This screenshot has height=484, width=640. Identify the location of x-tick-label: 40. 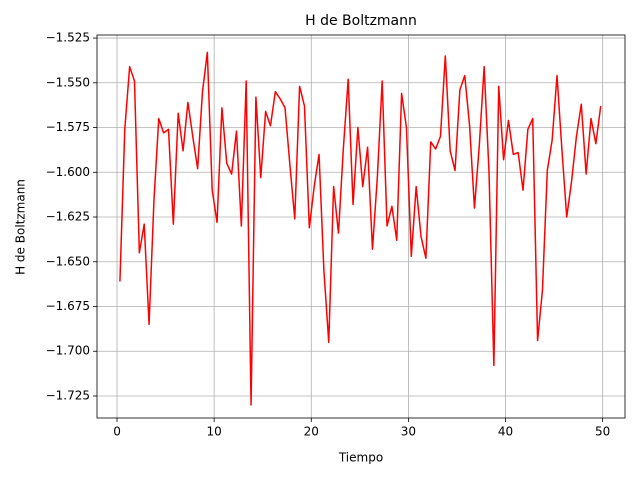
(505, 432).